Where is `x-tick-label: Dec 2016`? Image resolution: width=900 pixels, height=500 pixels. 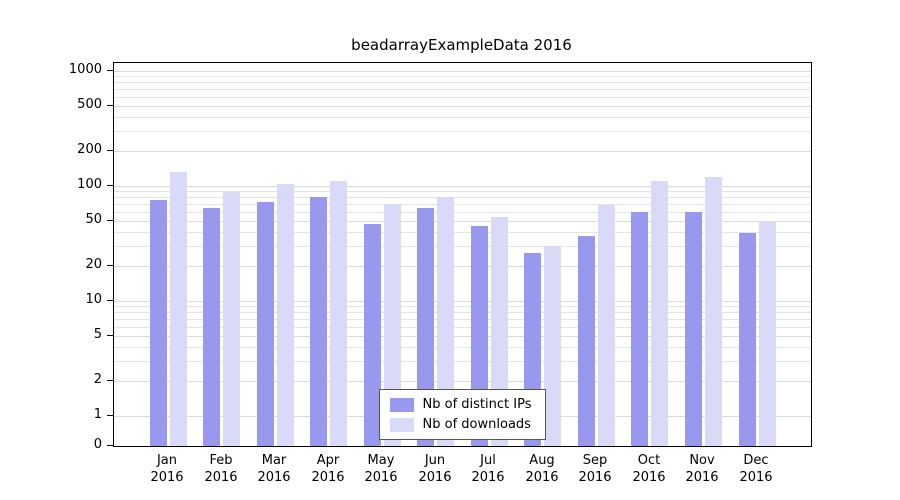 x-tick-label: Dec 2016 is located at coordinates (756, 469).